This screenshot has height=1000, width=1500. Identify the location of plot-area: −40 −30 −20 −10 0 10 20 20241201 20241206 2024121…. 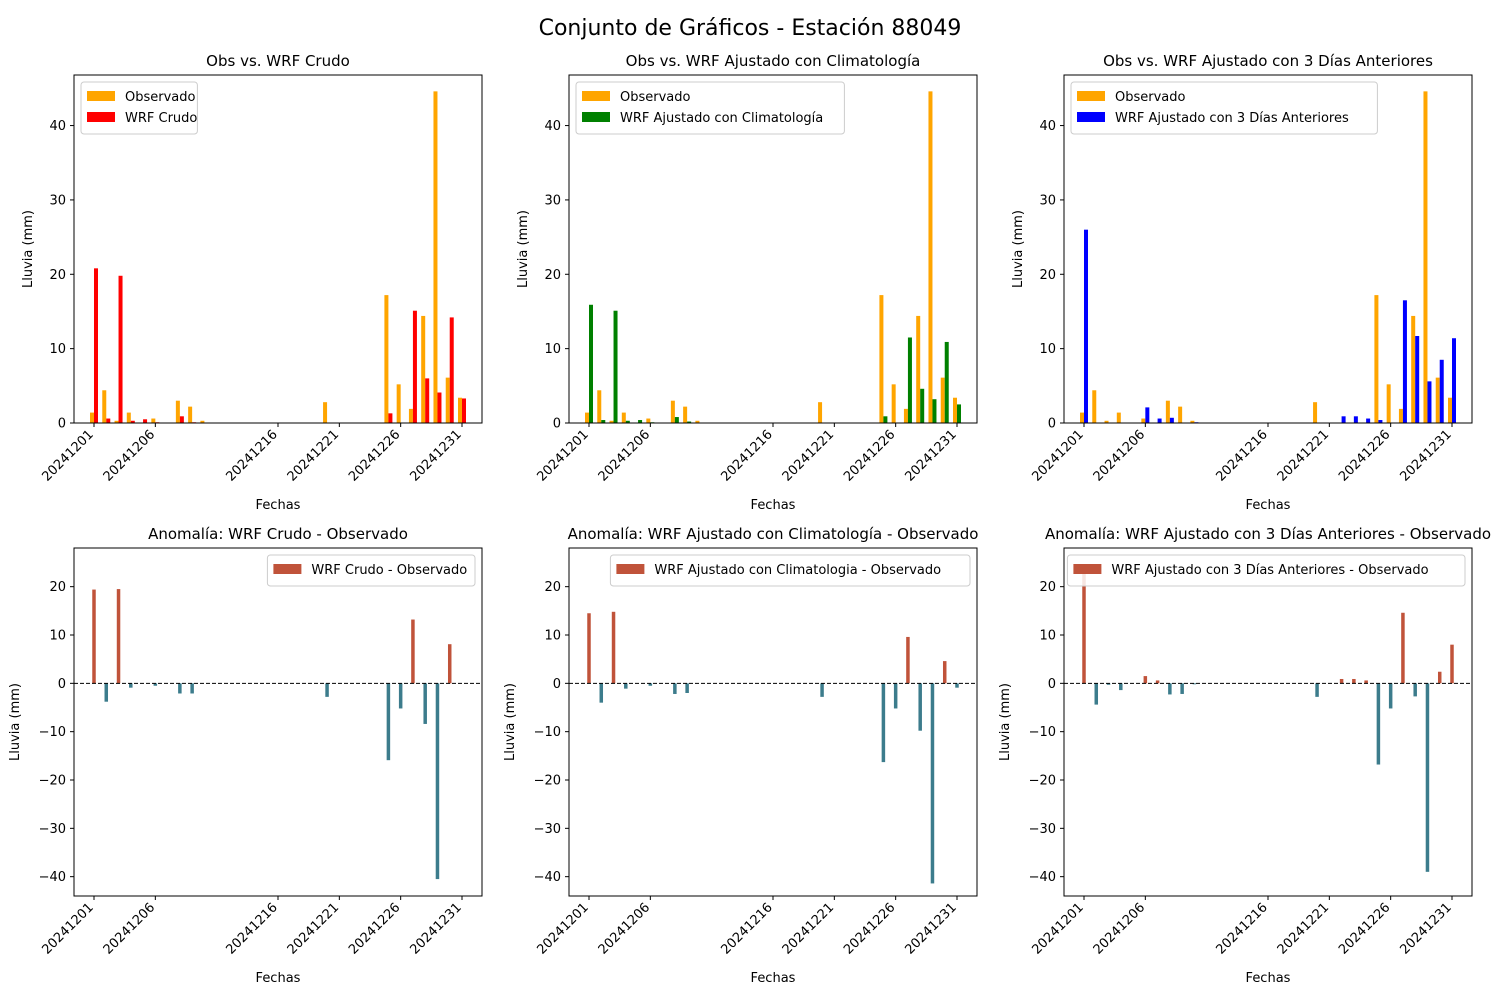
(245, 755).